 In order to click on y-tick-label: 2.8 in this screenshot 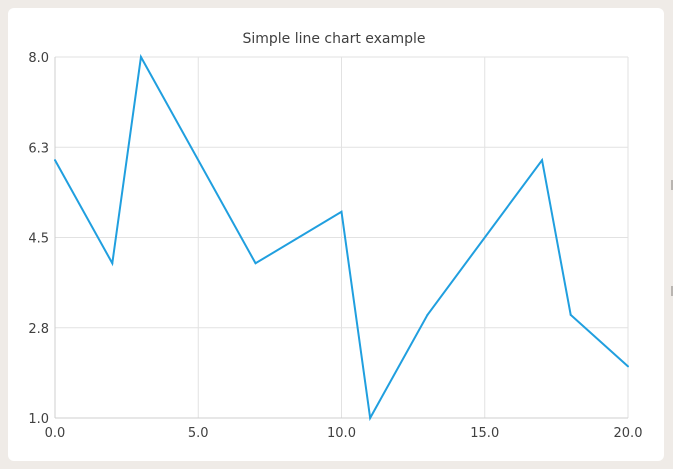, I will do `click(38, 329)`.